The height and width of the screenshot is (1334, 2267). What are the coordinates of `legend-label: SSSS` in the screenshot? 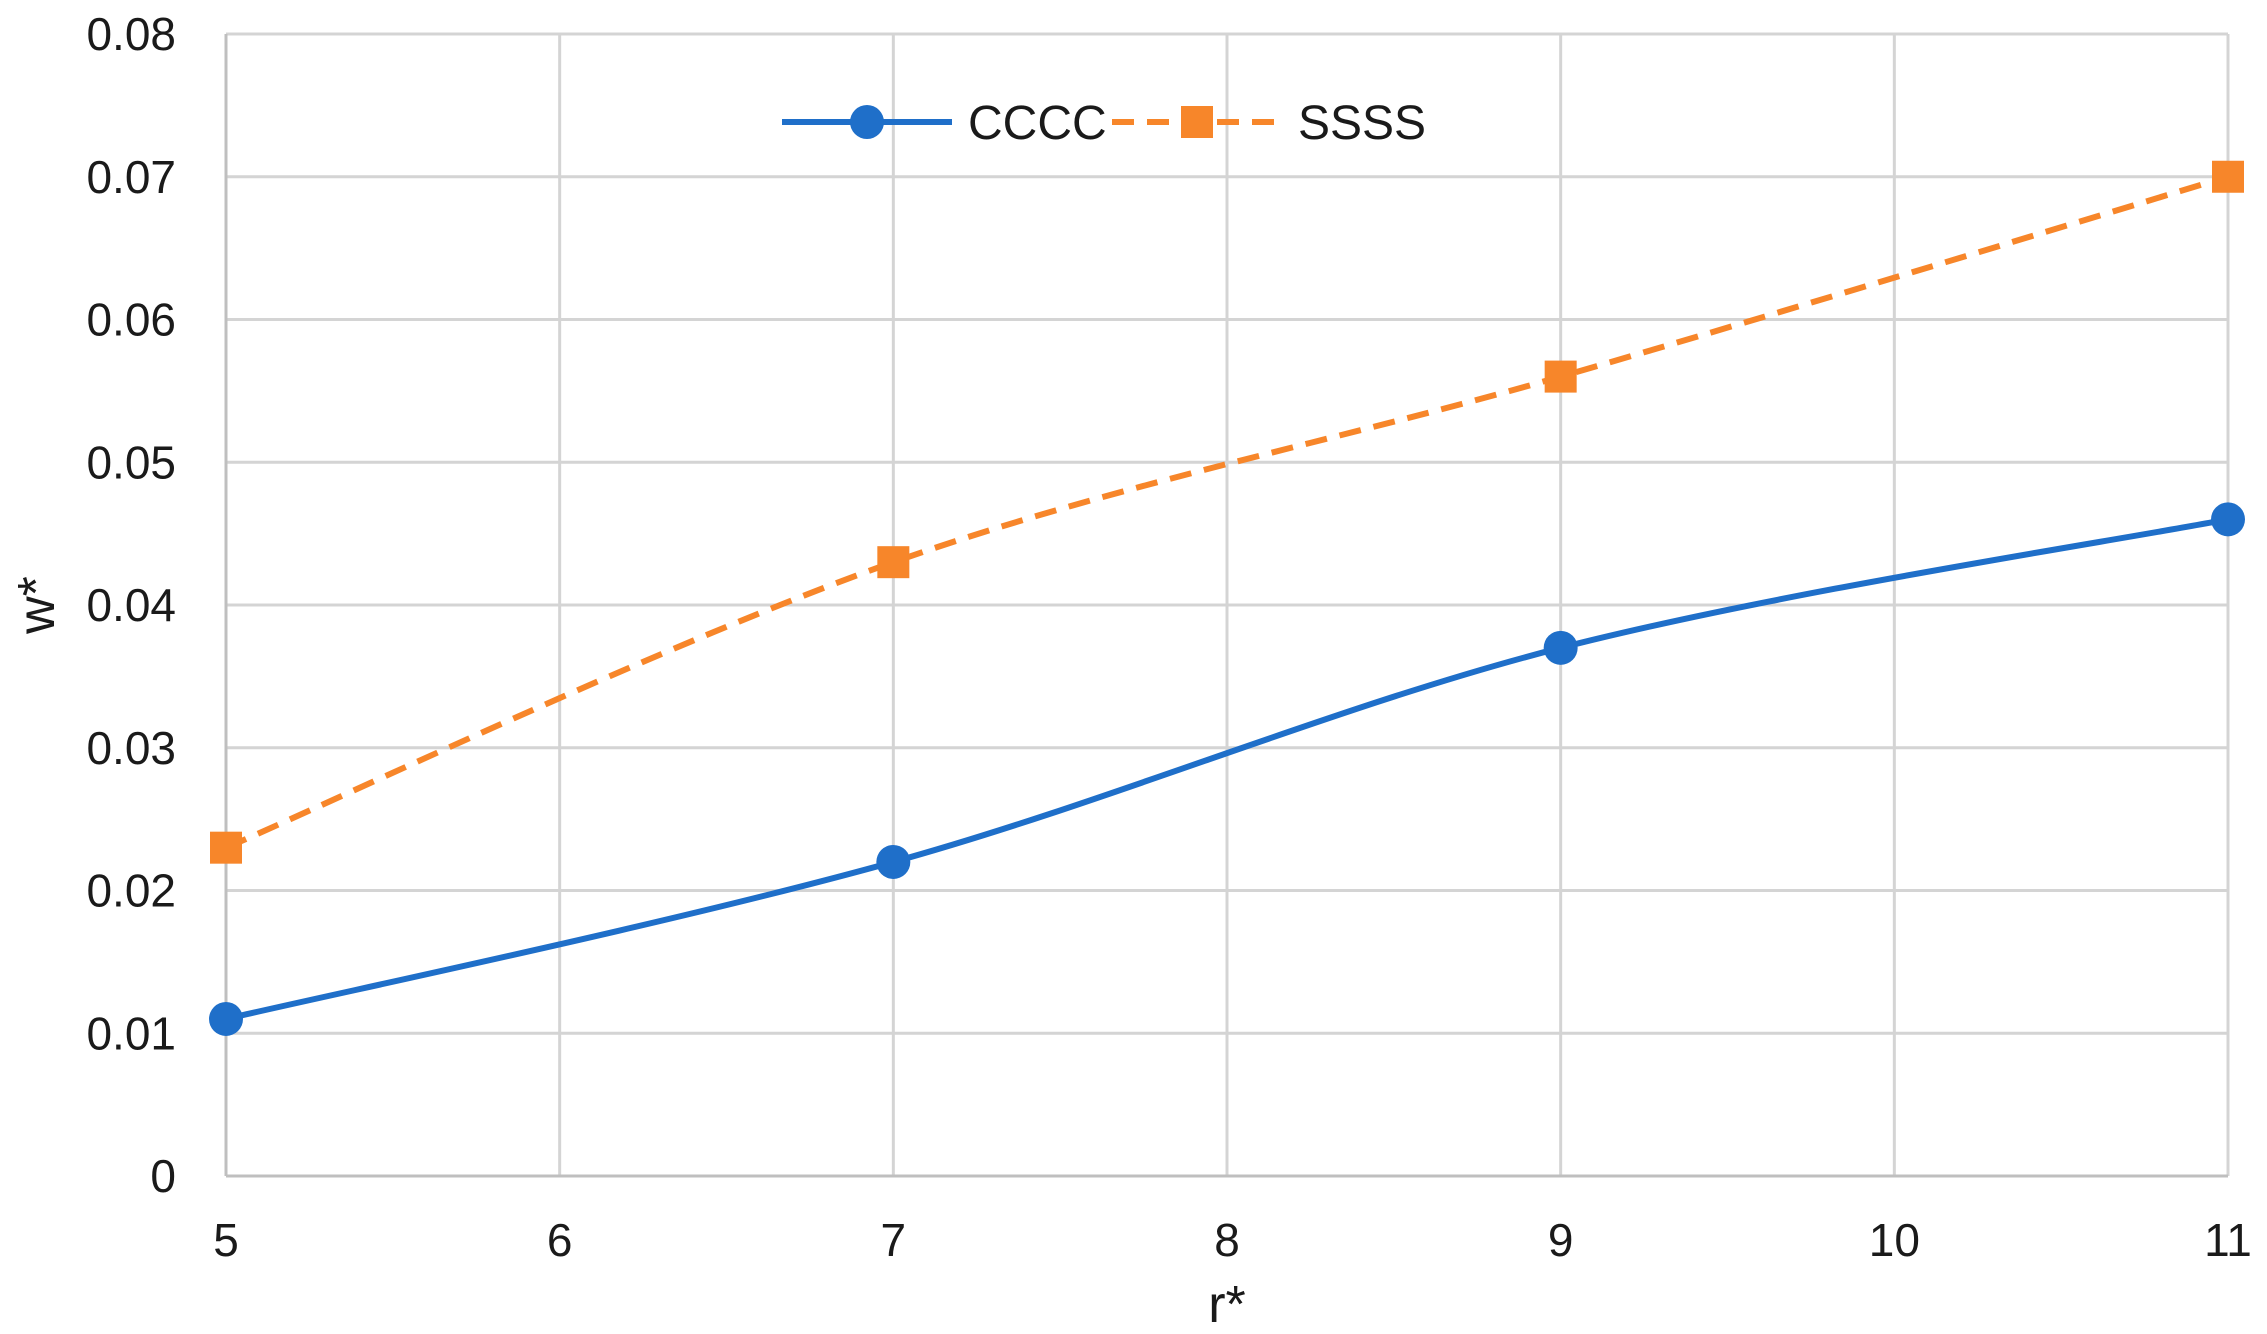 It's located at (1362, 123).